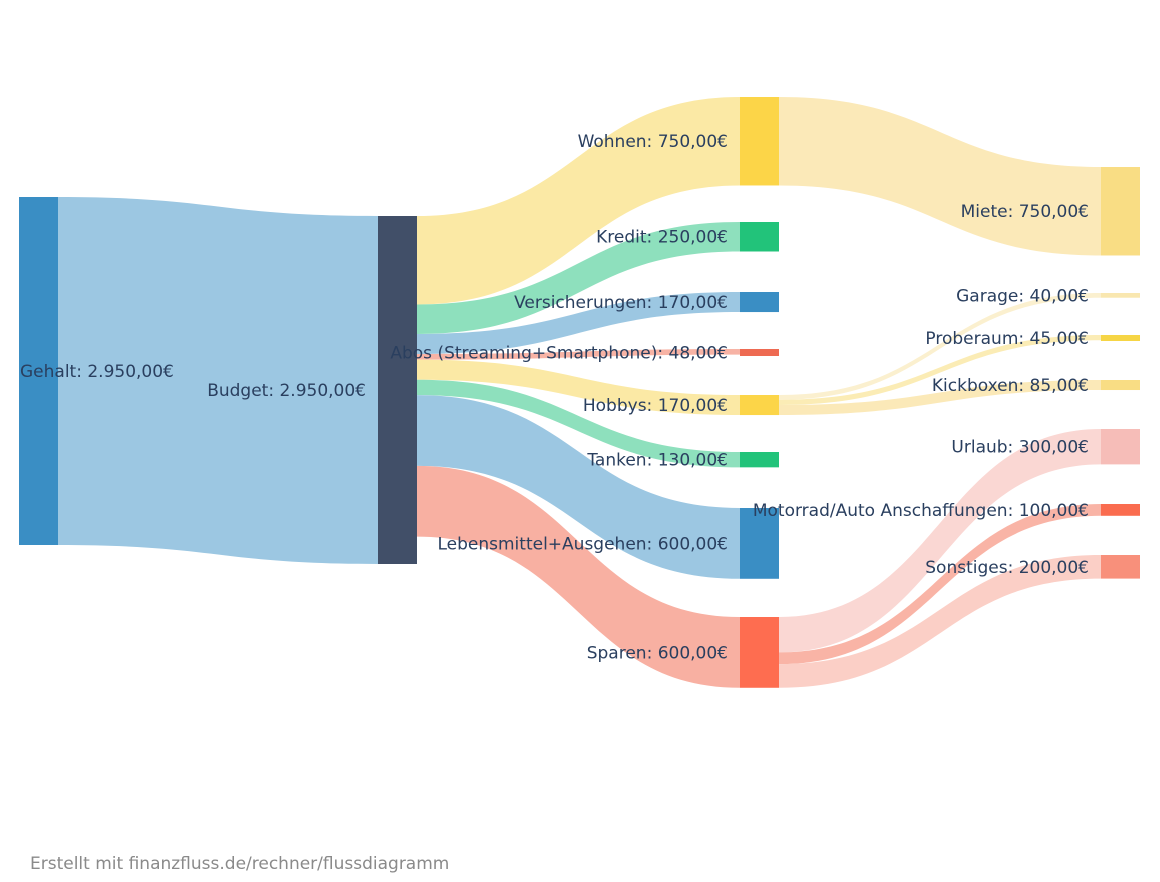 The width and height of the screenshot is (1160, 882). What do you see at coordinates (1025, 212) in the screenshot?
I see `label-miete: Miete: 750,00€` at bounding box center [1025, 212].